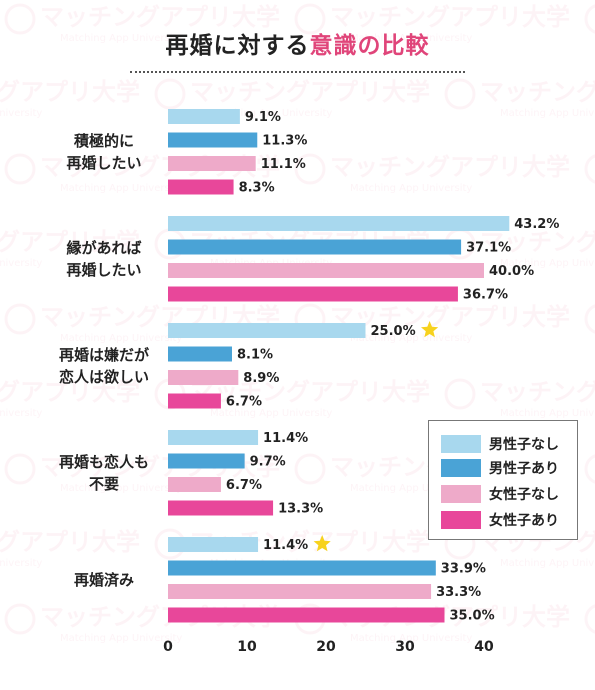 The image size is (595, 690). What do you see at coordinates (503, 480) in the screenshot?
I see `legend: 男性子なし 男性子あり 女性子なし 女性子あり` at bounding box center [503, 480].